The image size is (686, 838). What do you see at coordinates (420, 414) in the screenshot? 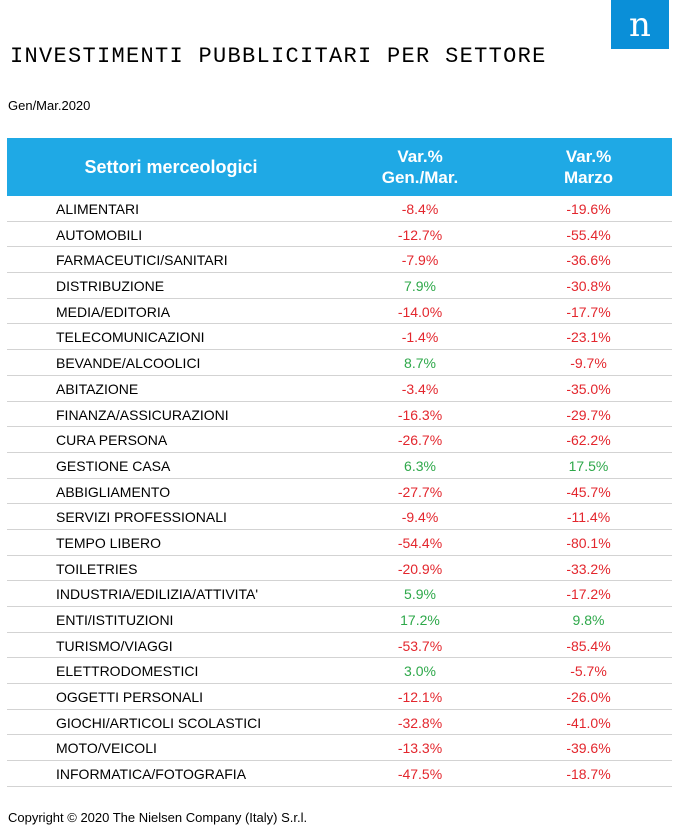
I see `var-q1-cell: -16.3%` at bounding box center [420, 414].